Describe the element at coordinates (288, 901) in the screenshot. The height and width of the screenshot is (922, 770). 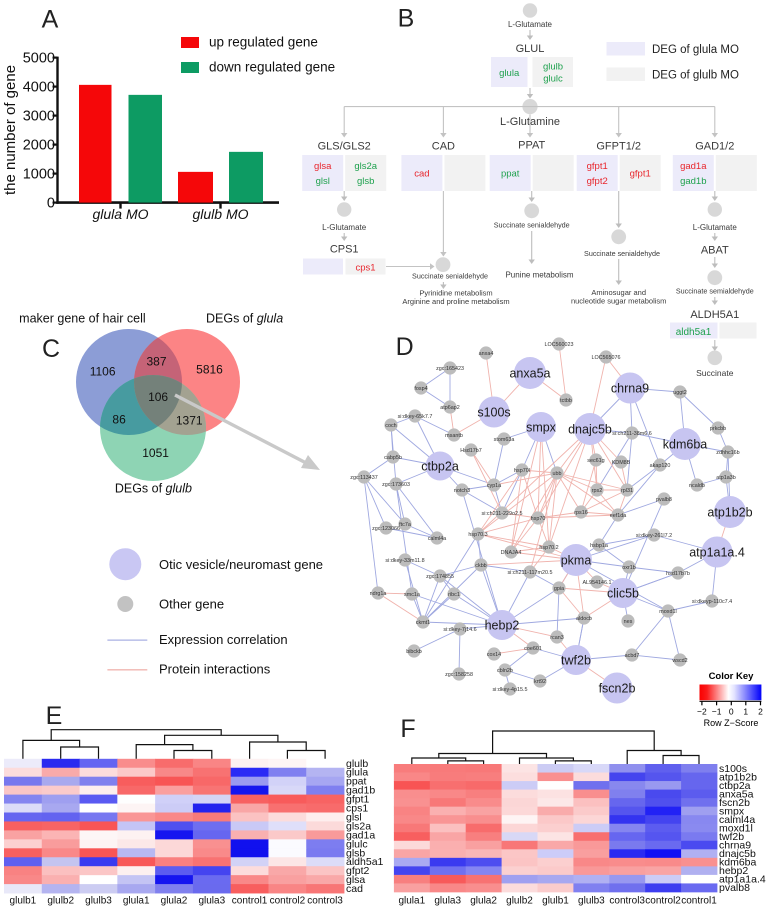
I see `svg-text: control2` at that location.